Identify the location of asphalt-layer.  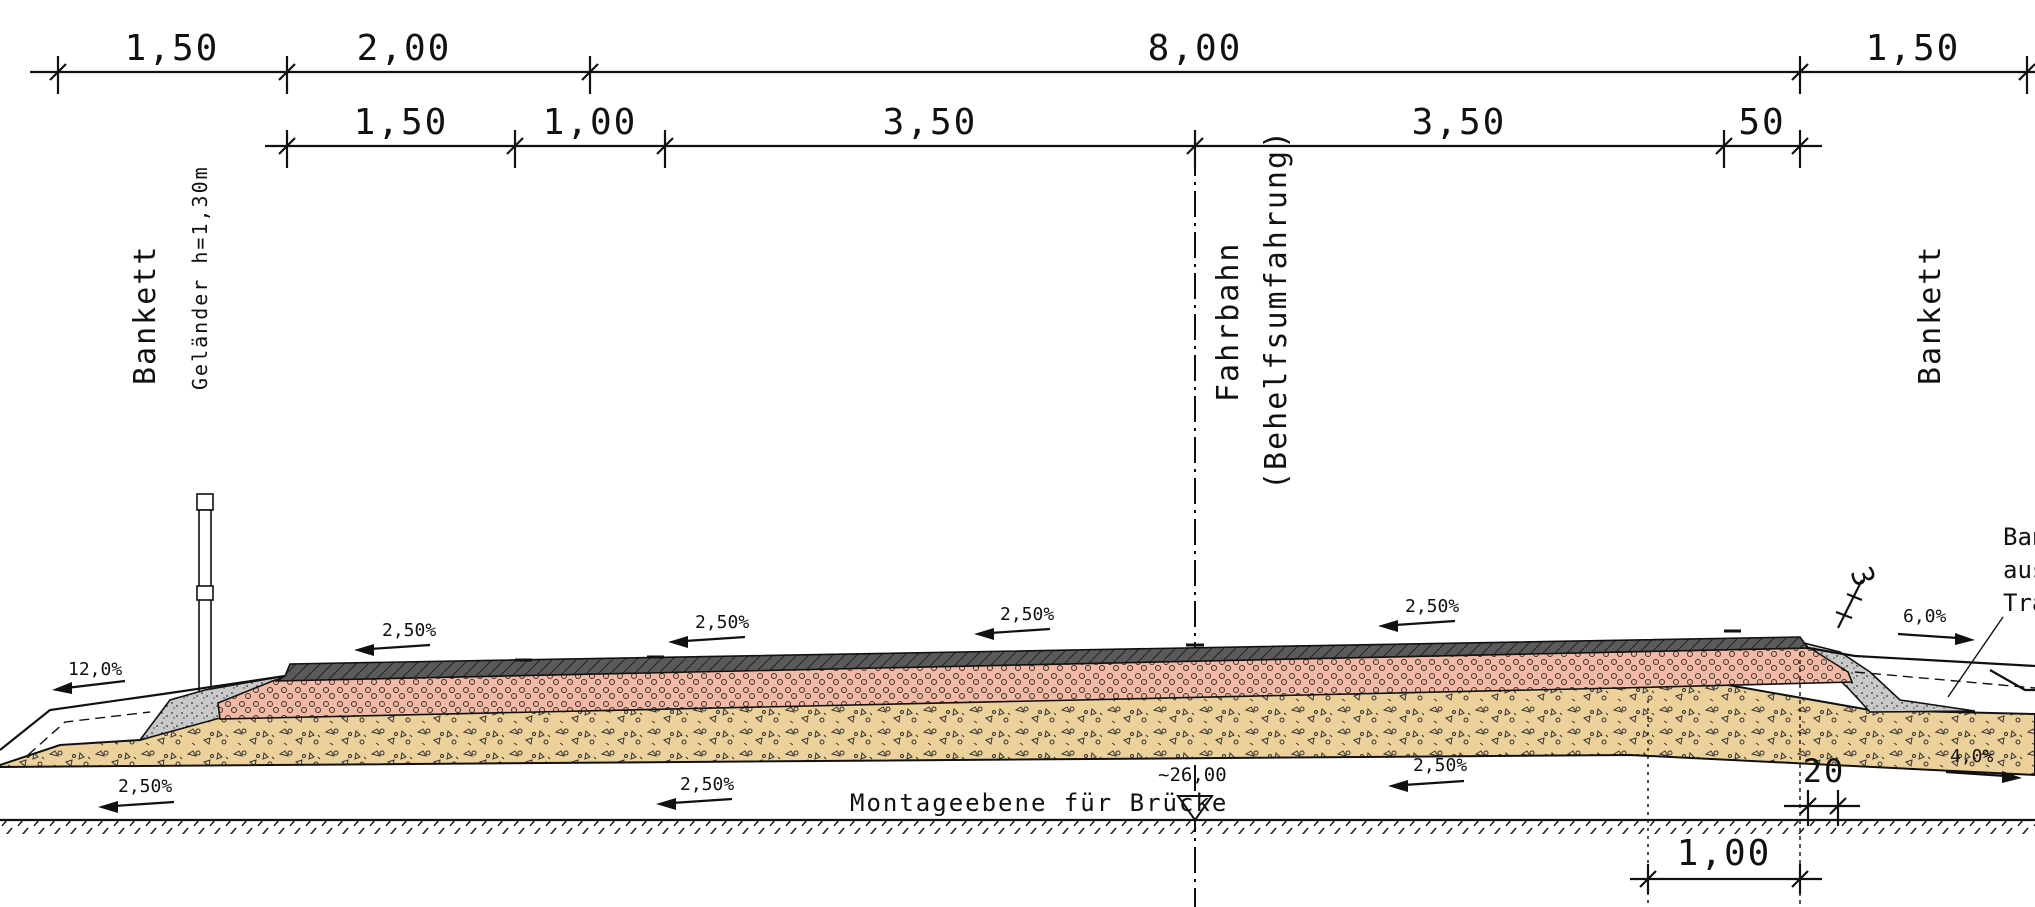
(1042, 659).